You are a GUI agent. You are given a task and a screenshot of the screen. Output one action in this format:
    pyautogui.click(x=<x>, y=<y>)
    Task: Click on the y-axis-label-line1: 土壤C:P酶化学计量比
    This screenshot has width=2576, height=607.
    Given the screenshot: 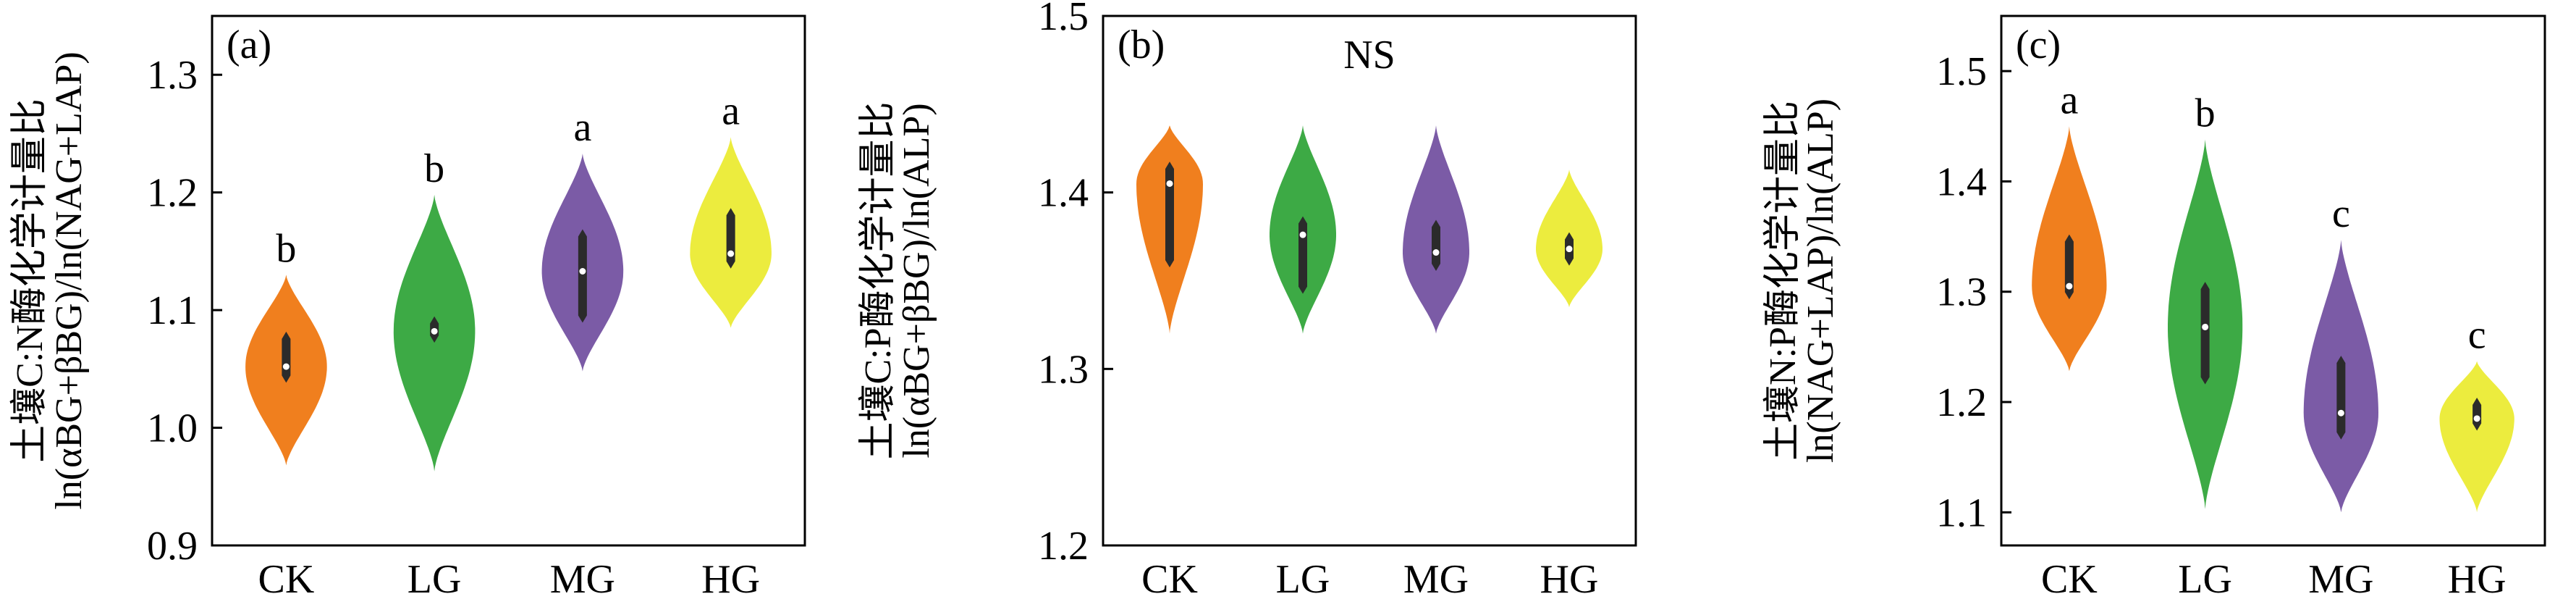 What is the action you would take?
    pyautogui.click(x=878, y=280)
    